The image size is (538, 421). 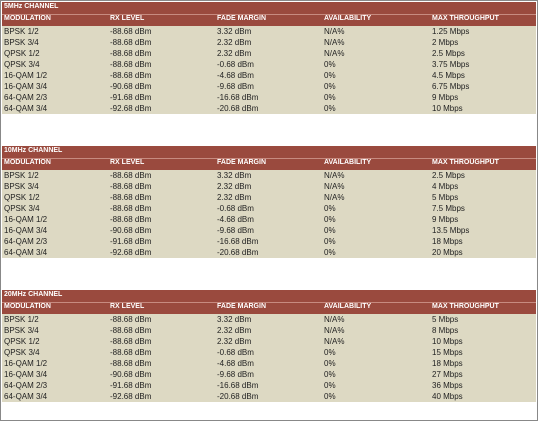 I want to click on cell-fade-margin: -16.68 dBm, so click(x=238, y=241).